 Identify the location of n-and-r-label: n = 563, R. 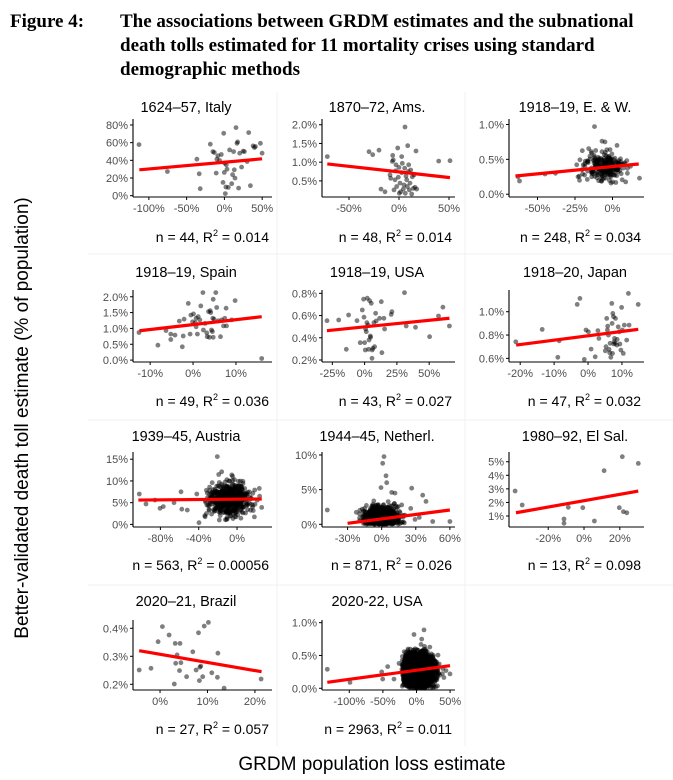
(164, 565).